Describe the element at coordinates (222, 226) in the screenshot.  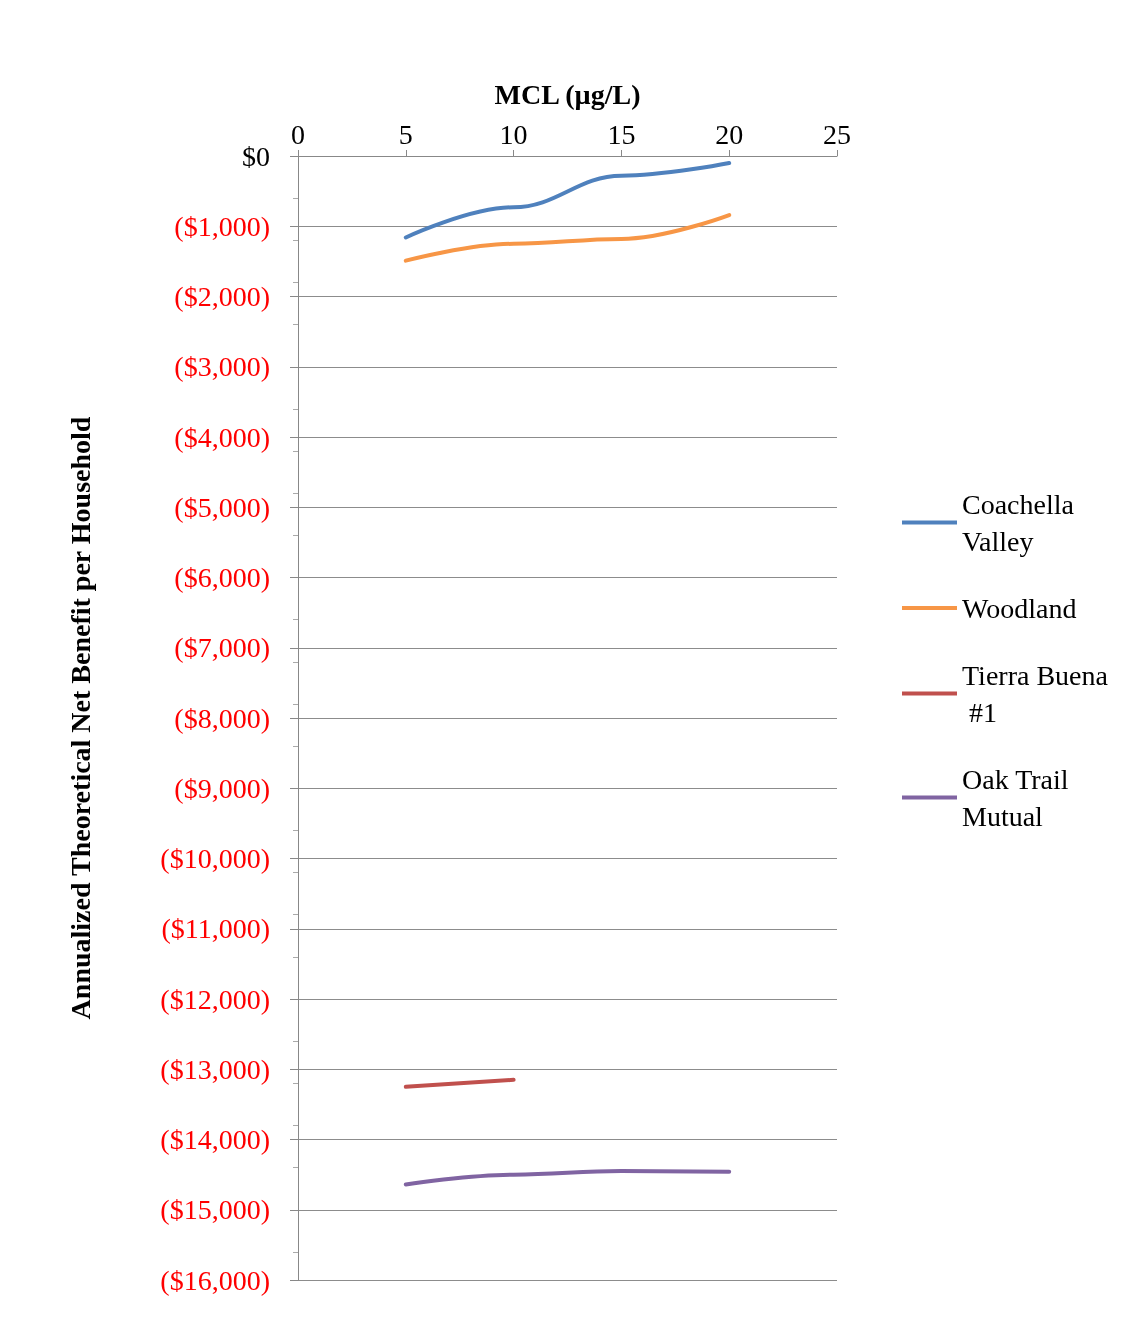
I see `y-tick-label: ($1,000)` at that location.